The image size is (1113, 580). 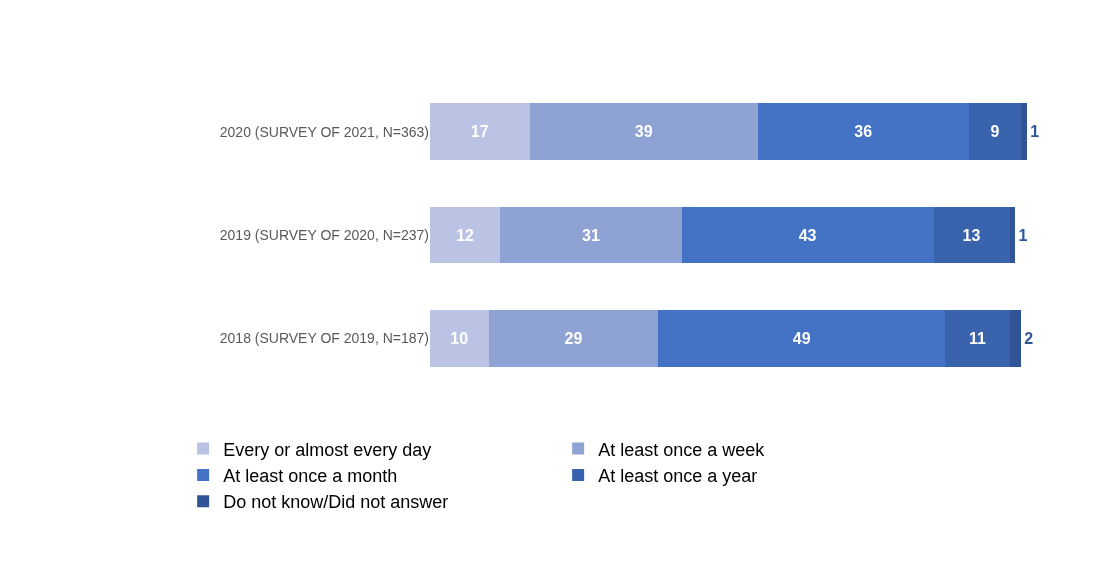 What do you see at coordinates (324, 234) in the screenshot?
I see `y-tick-label: 2019 (SURVEY OF 2020, N=237)` at bounding box center [324, 234].